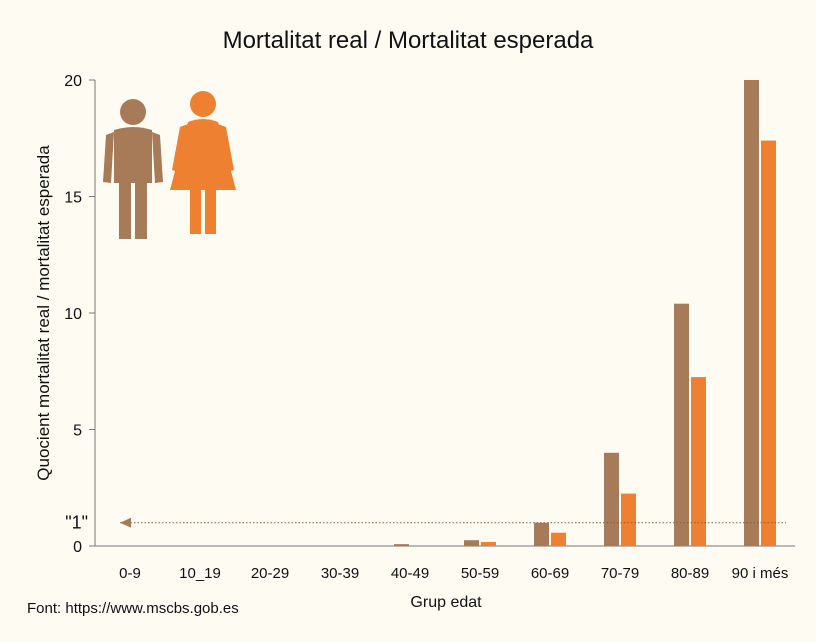  I want to click on x-tick-label: 0-9, so click(130, 573).